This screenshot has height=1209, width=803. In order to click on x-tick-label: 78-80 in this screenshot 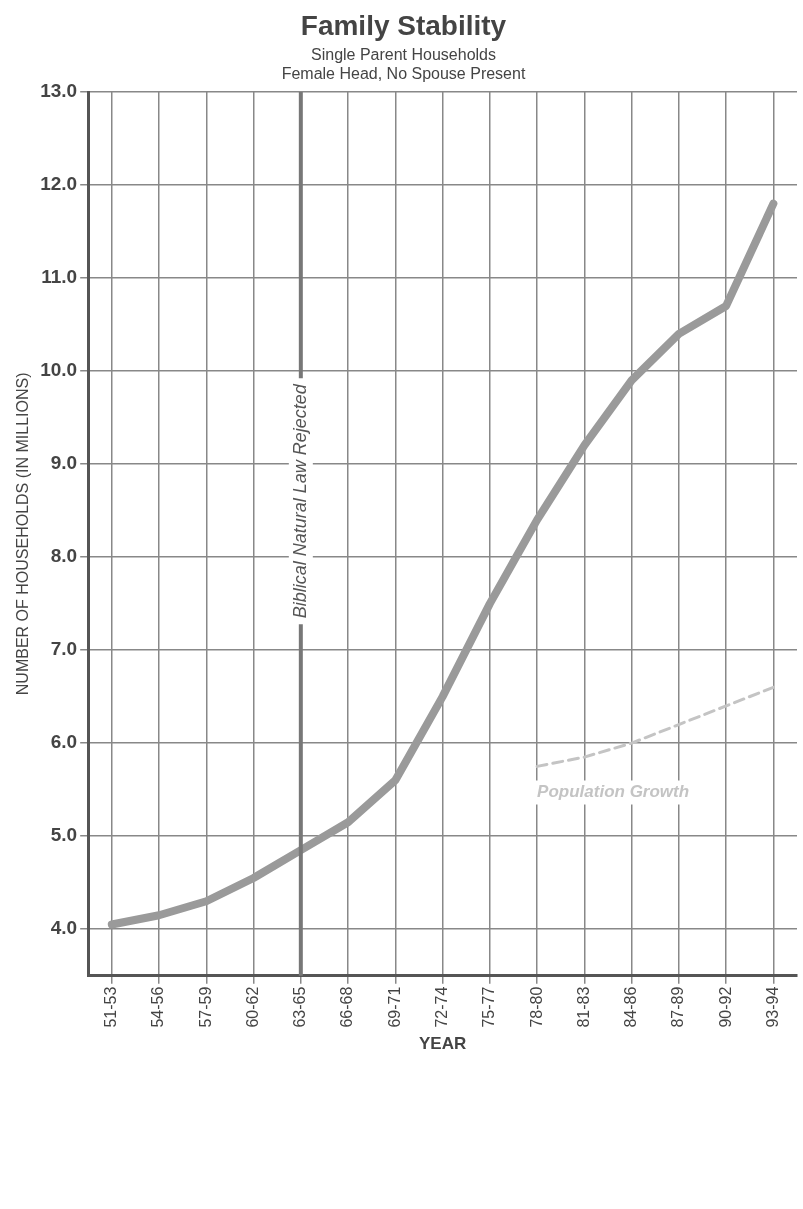, I will do `click(536, 1007)`.